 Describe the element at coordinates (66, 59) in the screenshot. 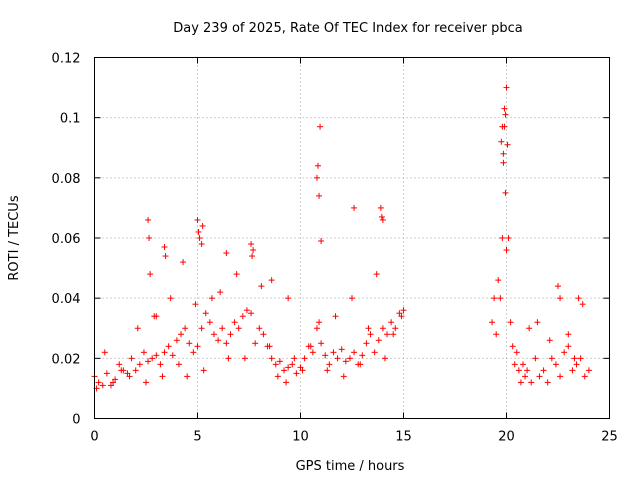

I see `y-tick-label: 0.12` at that location.